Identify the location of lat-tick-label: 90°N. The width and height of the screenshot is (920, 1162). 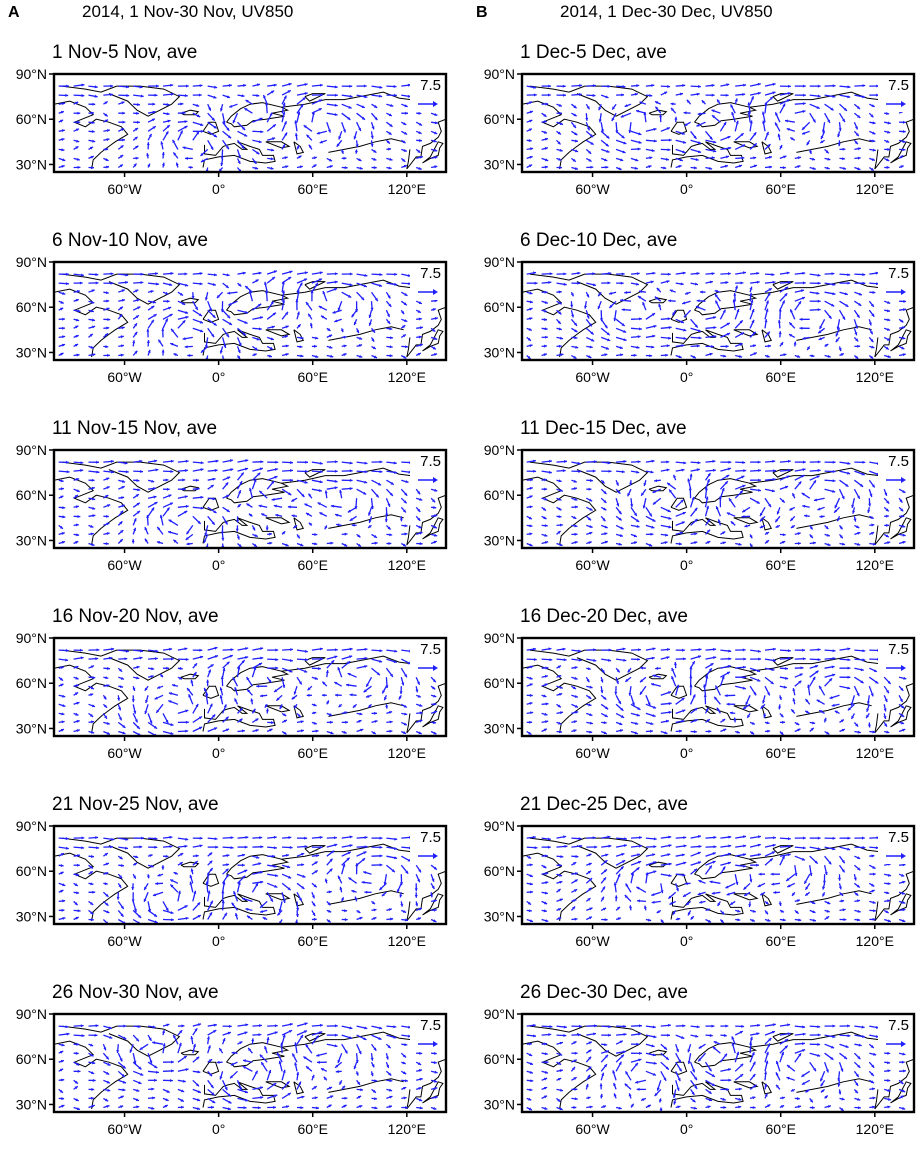
(31, 638).